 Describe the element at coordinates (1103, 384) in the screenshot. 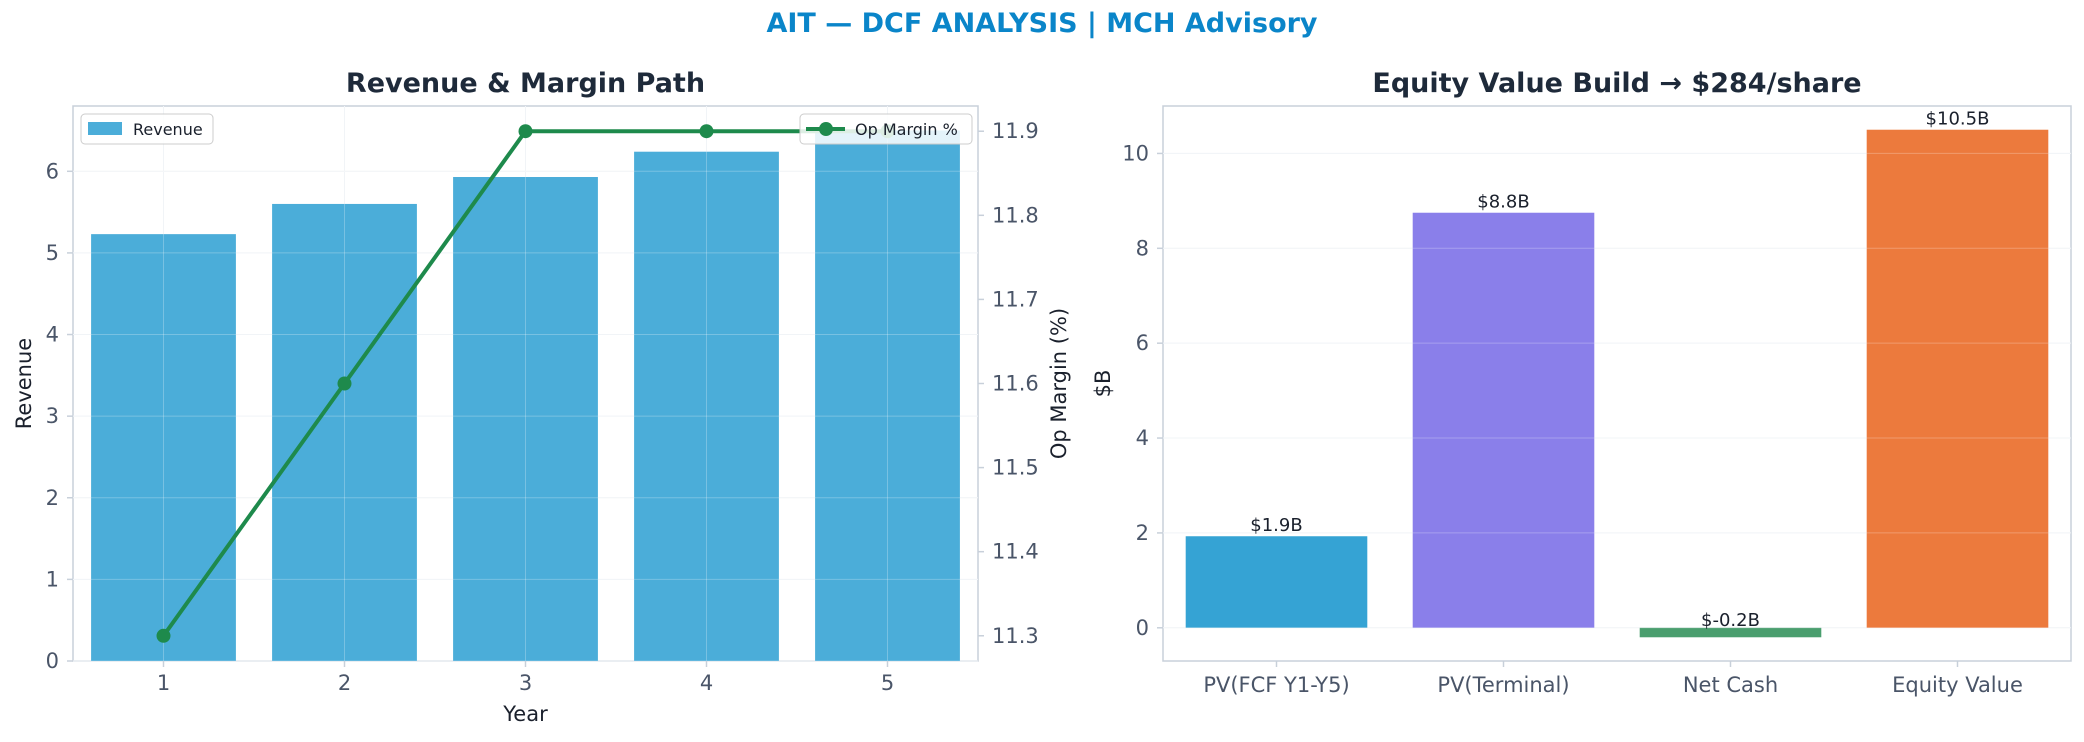

I see `right-y-axis-label: $B` at that location.